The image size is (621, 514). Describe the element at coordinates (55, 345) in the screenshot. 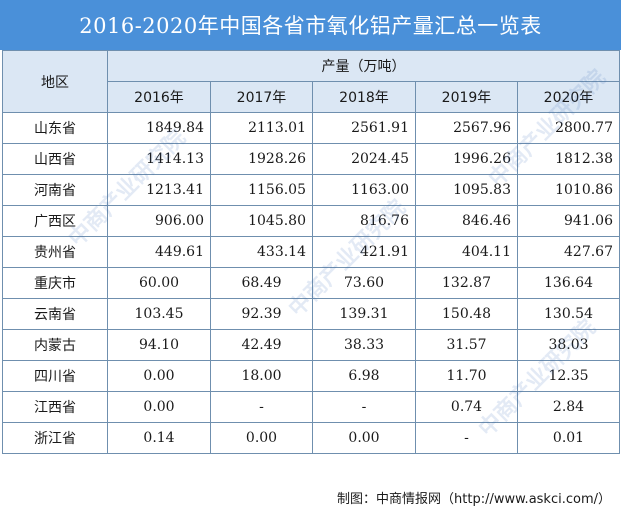

I see `region-cell: 内蒙古` at that location.